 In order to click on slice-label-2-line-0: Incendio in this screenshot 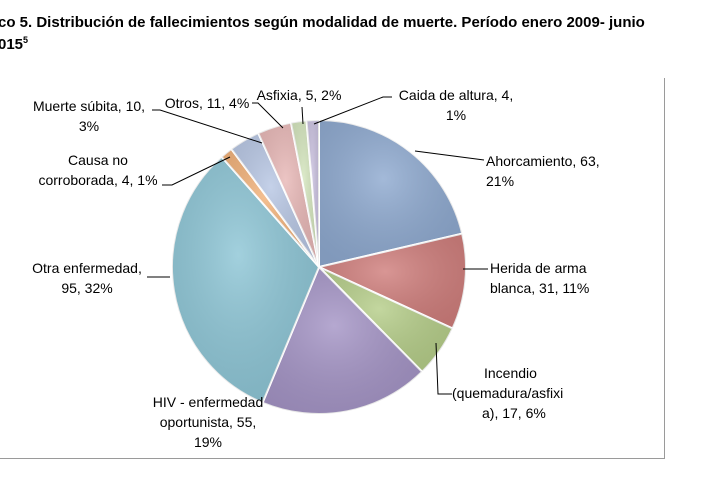, I will do `click(510, 373)`.